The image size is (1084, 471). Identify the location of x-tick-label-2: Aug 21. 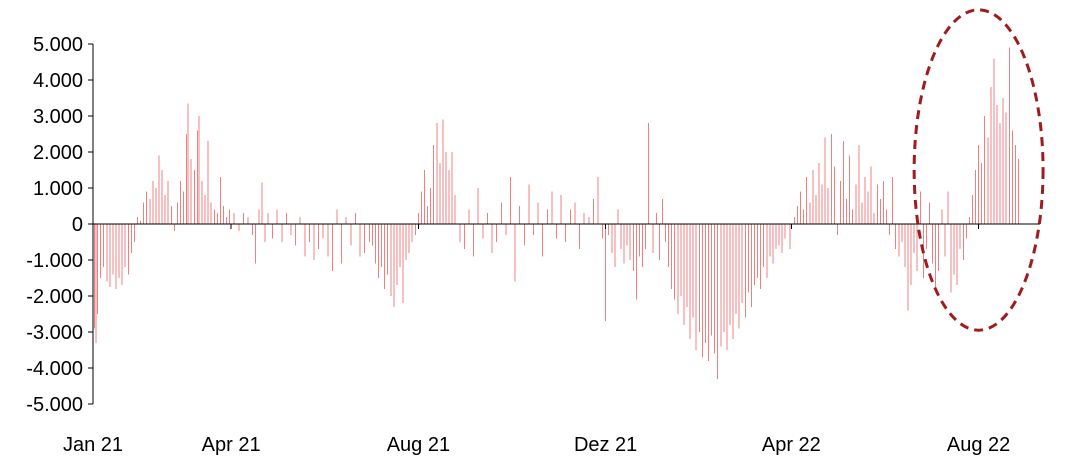
(418, 445).